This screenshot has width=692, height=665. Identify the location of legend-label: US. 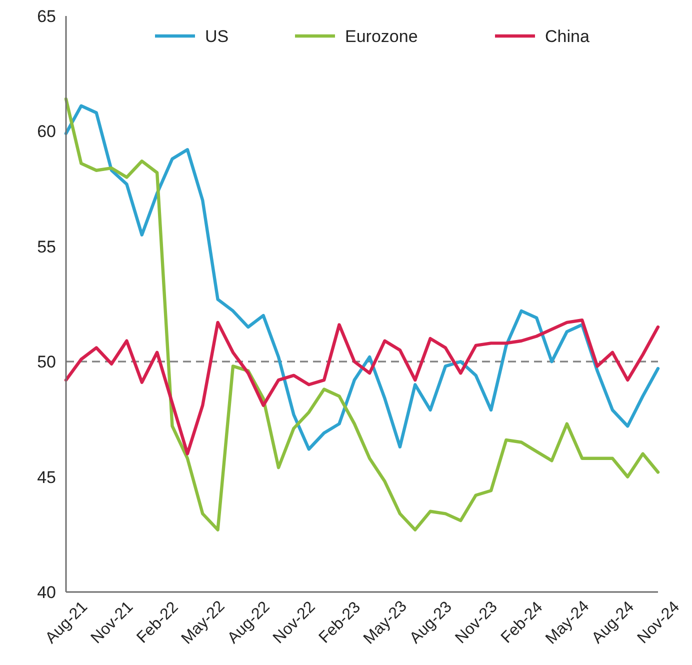
(217, 36).